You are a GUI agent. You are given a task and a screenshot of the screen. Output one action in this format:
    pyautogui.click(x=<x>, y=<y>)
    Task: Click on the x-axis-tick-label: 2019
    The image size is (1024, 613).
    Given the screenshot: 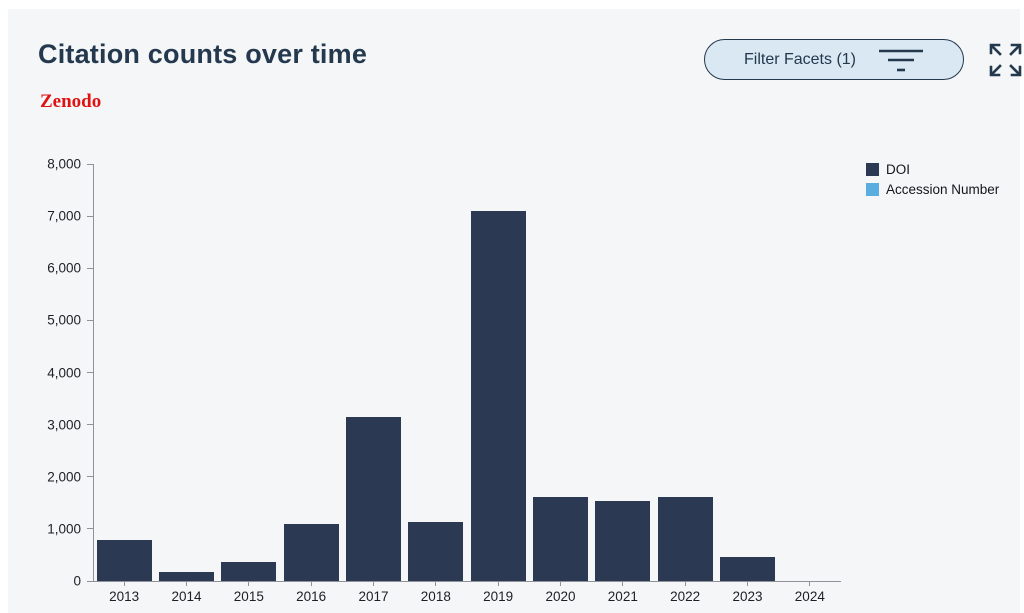 What is the action you would take?
    pyautogui.click(x=498, y=596)
    